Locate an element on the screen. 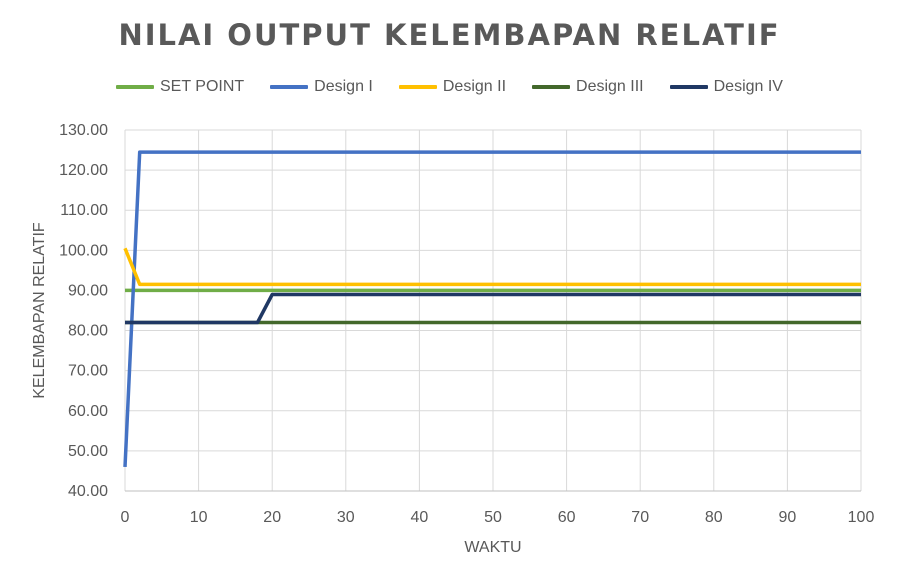 This screenshot has width=899, height=581. legend-item: Design III is located at coordinates (588, 87).